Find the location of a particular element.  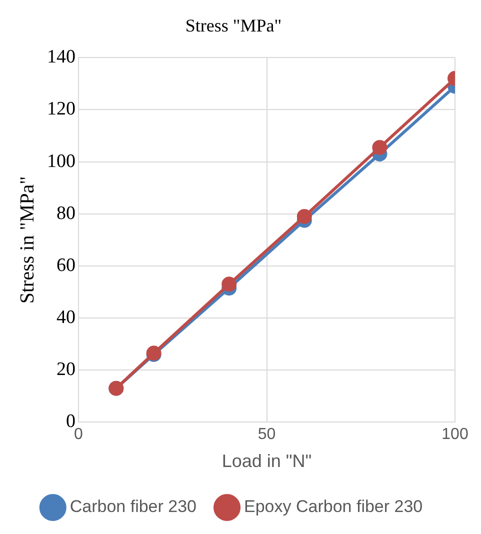

y-tick-label: 80 is located at coordinates (66, 213).